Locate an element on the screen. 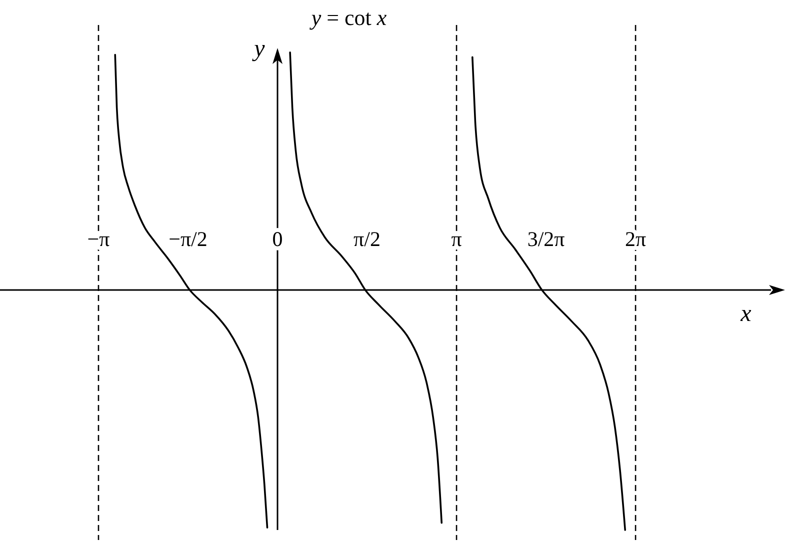 Image resolution: width=787 pixels, height=547 pixels. x-tick-label: 3/2π is located at coordinates (546, 239).